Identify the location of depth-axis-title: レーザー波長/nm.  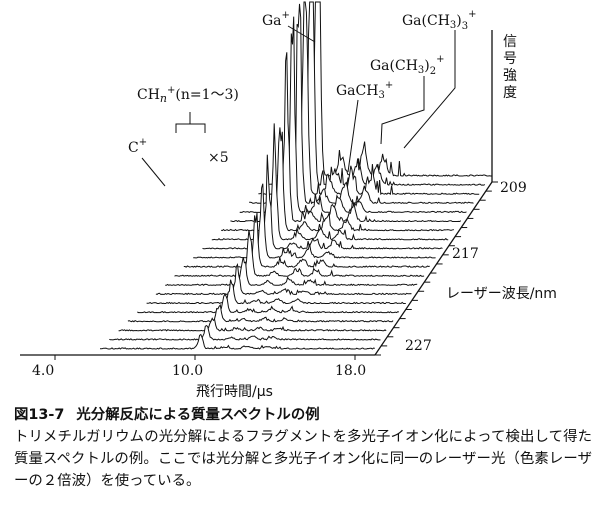
(501, 294).